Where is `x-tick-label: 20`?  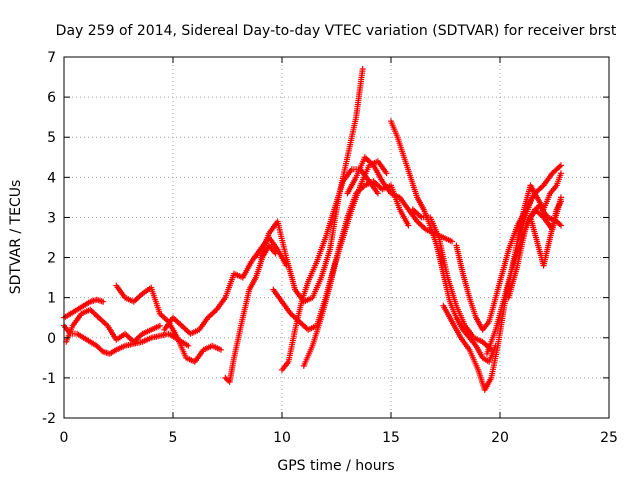 x-tick-label: 20 is located at coordinates (500, 438).